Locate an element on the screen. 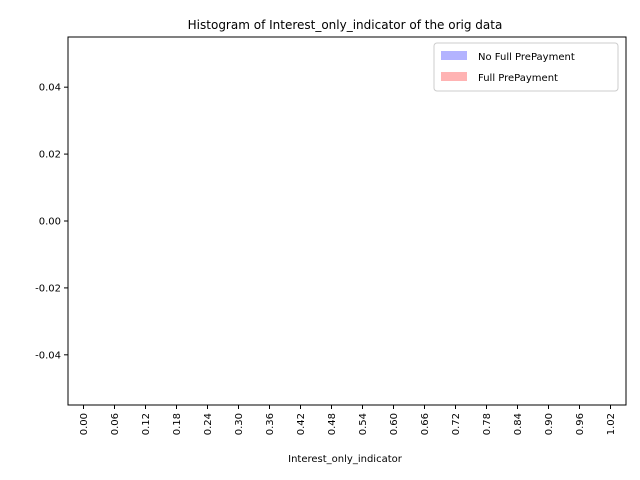  x-tick-label: 0.54 is located at coordinates (363, 424).